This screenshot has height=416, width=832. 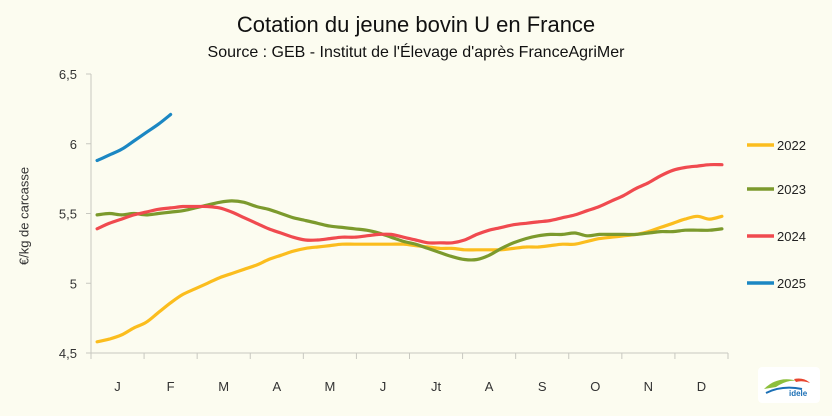 I want to click on x-tick-label: Jt, so click(x=436, y=386).